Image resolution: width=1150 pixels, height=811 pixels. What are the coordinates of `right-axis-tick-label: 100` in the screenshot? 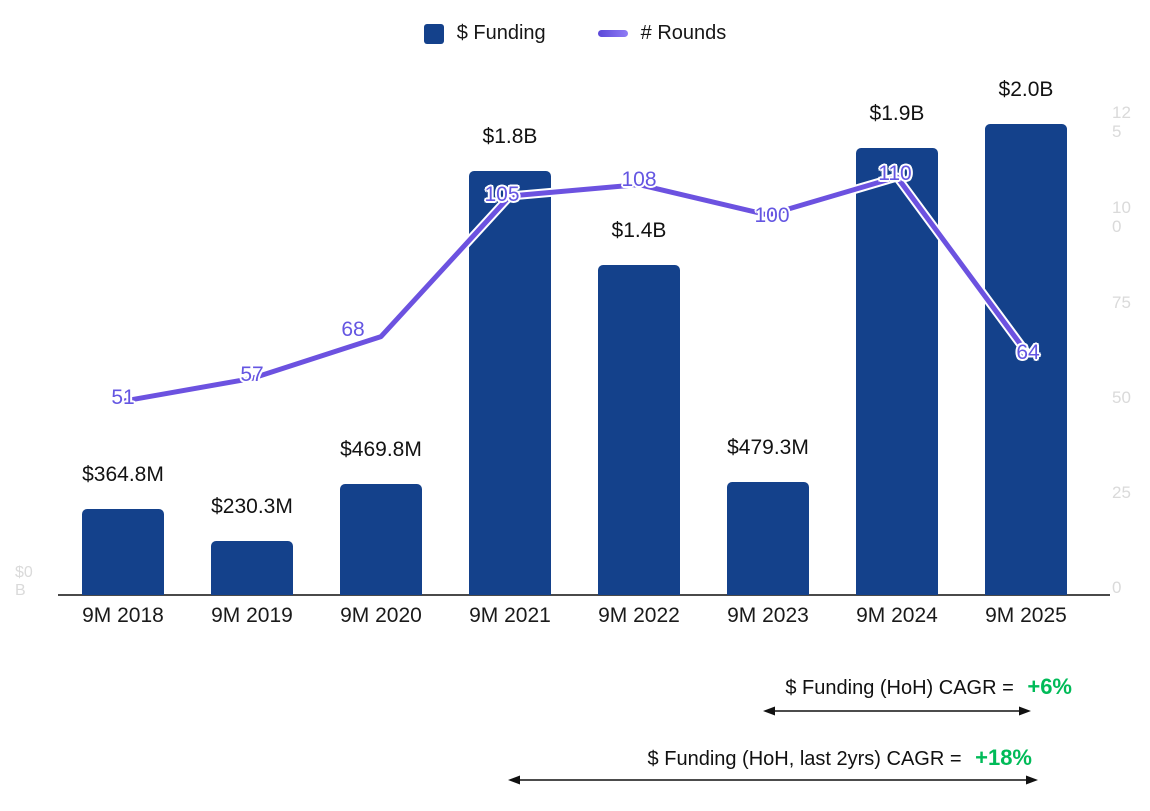 It's located at (1121, 217).